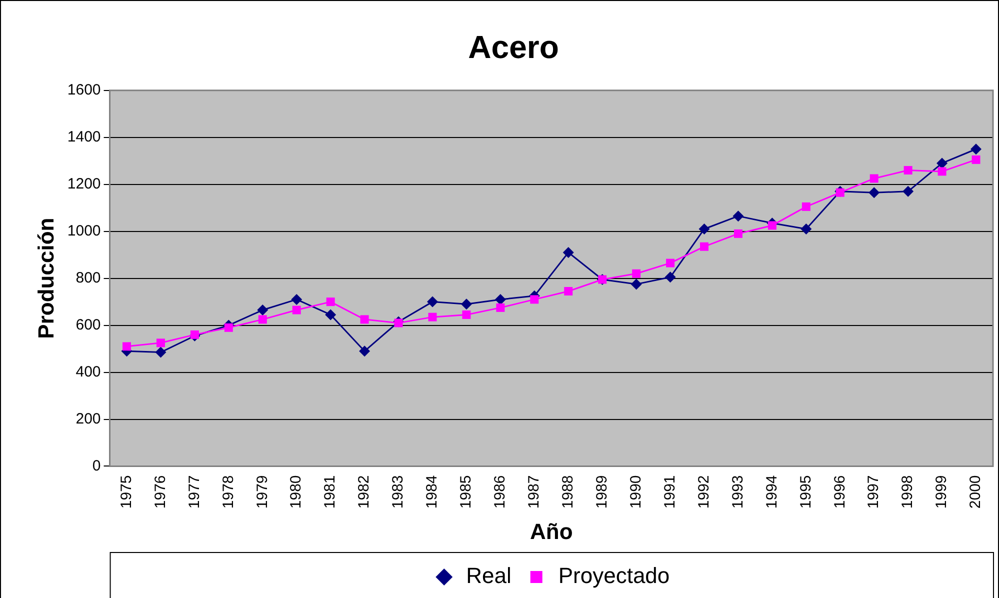 The image size is (999, 598). Describe the element at coordinates (771, 492) in the screenshot. I see `x-tick-label: 1994` at that location.